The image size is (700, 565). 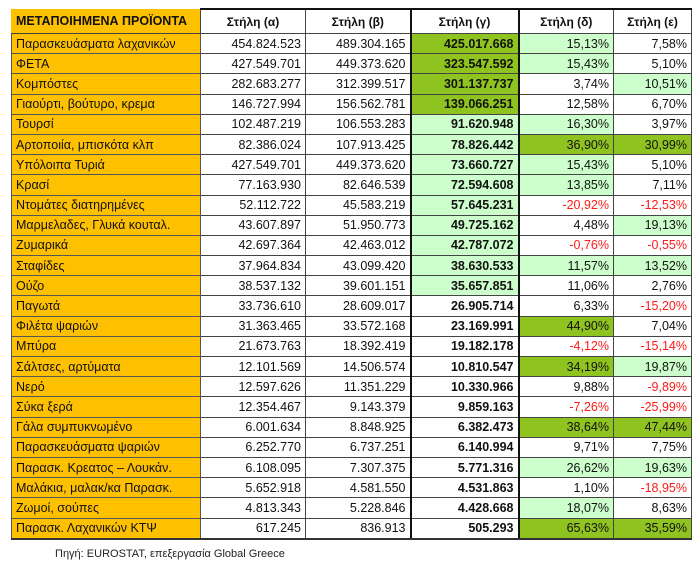 I want to click on cell-col-c: 73.660.727, so click(x=464, y=165).